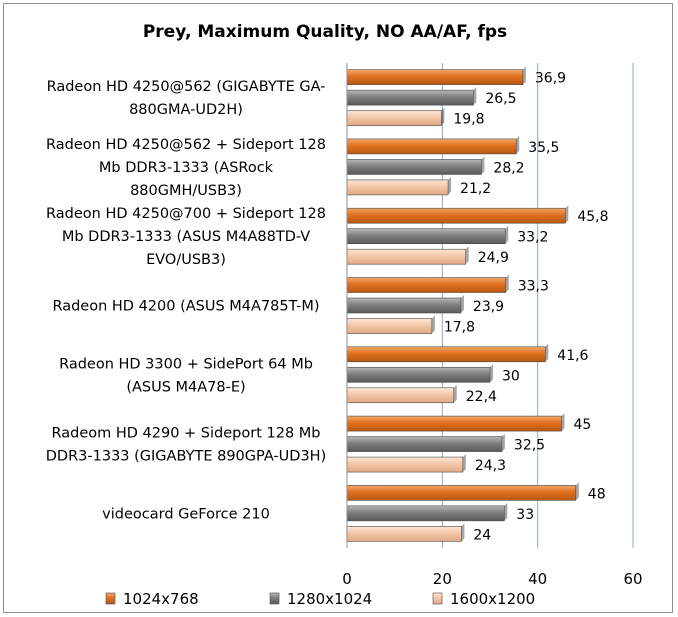 This screenshot has height=617, width=678. Describe the element at coordinates (500, 99) in the screenshot. I see `value-label: 26,5` at that location.